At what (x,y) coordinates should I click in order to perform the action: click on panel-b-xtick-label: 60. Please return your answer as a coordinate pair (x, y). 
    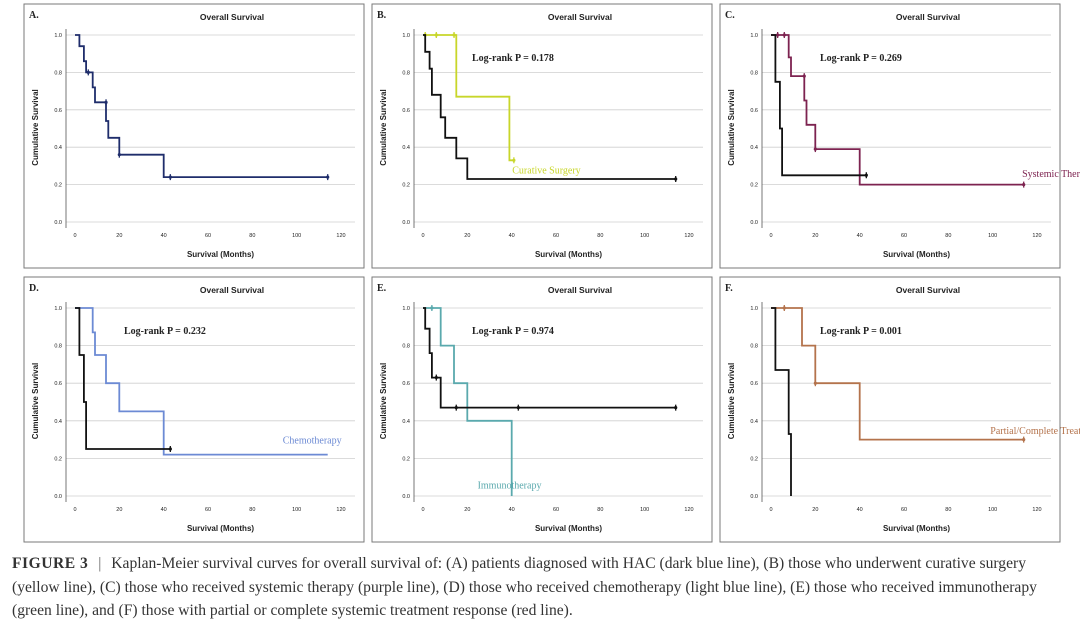
    Looking at the image, I should click on (556, 236).